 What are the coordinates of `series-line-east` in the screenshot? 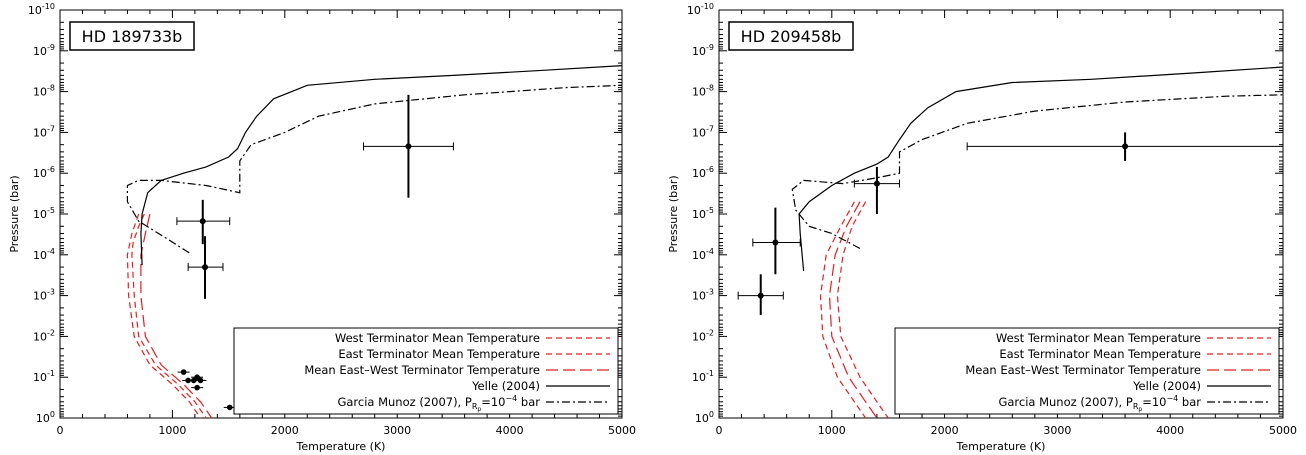 It's located at (862, 310).